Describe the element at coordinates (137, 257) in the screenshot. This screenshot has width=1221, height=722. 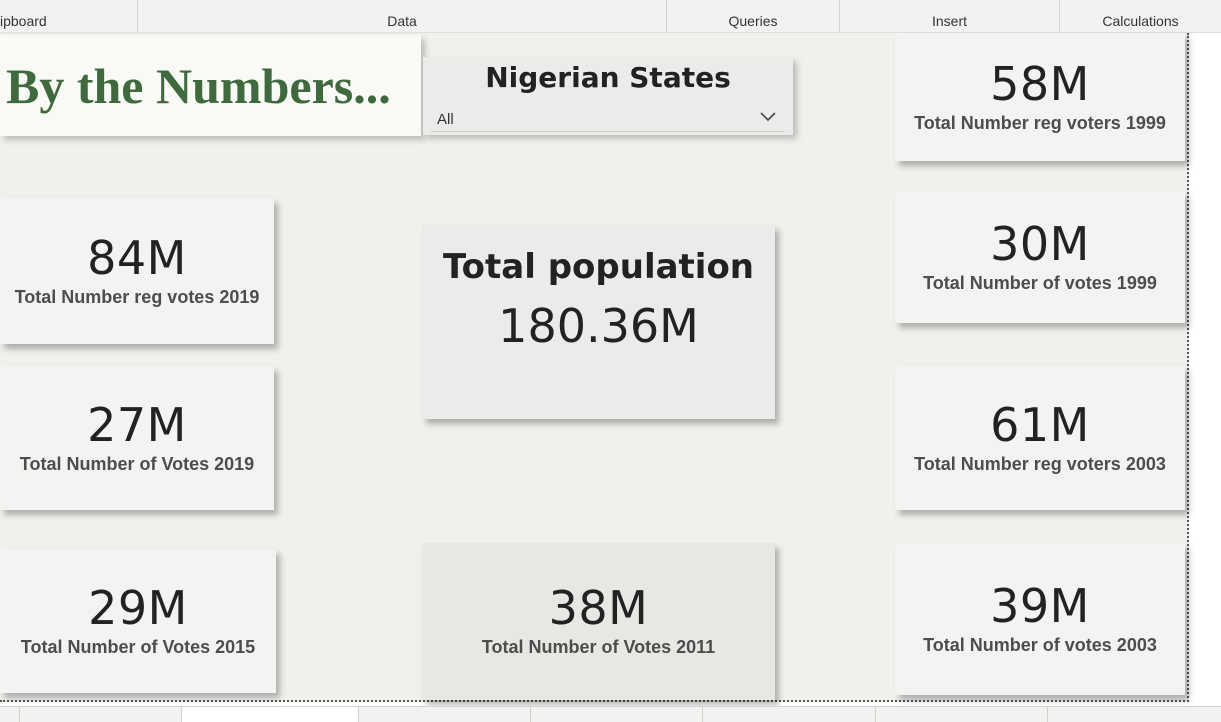
I see `card-value: 84M` at that location.